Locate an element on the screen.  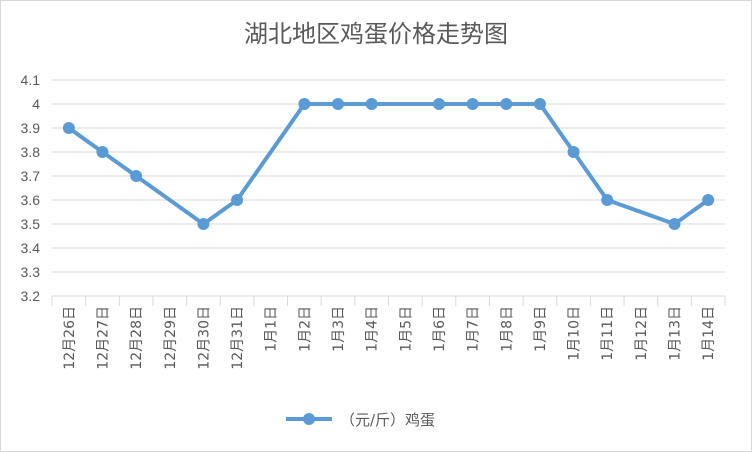
legend: （元/斤）鸡蛋 is located at coordinates (360, 419).